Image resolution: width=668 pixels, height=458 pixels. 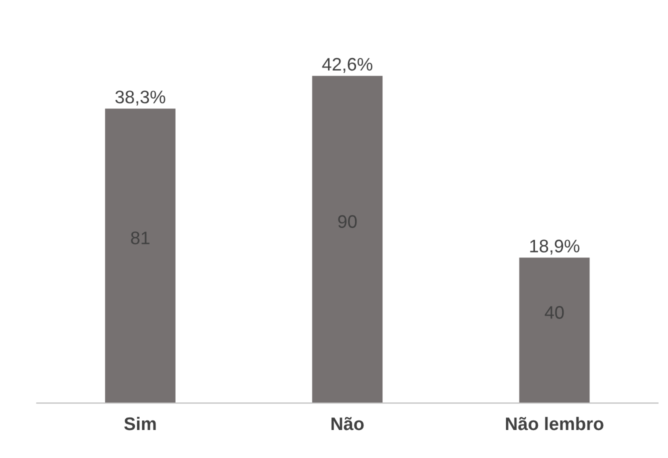 I want to click on annotation: 38,3%, so click(x=140, y=98).